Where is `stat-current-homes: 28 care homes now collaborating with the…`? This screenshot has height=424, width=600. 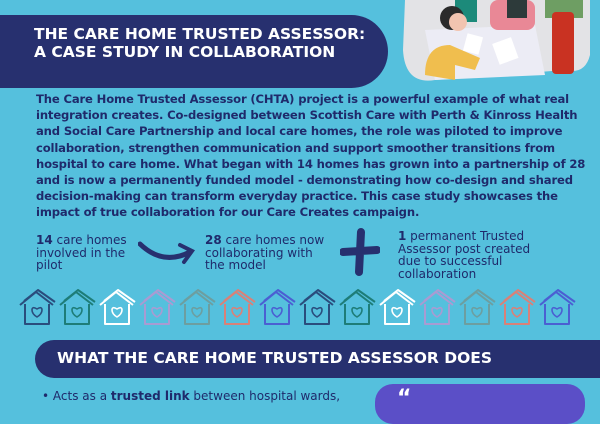
stat-current-homes: 28 care homes now collaborating with the… is located at coordinates (265, 253).